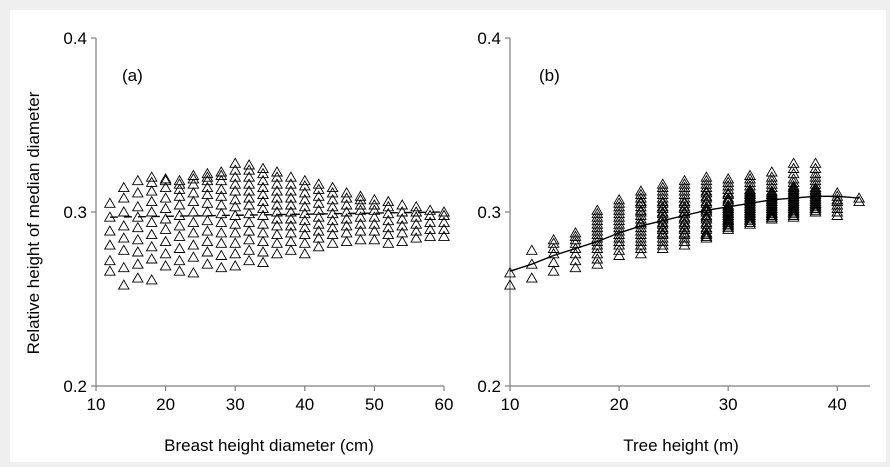 The image size is (890, 467). What do you see at coordinates (619, 404) in the screenshot?
I see `panel-b-x-tick-label: 20` at bounding box center [619, 404].